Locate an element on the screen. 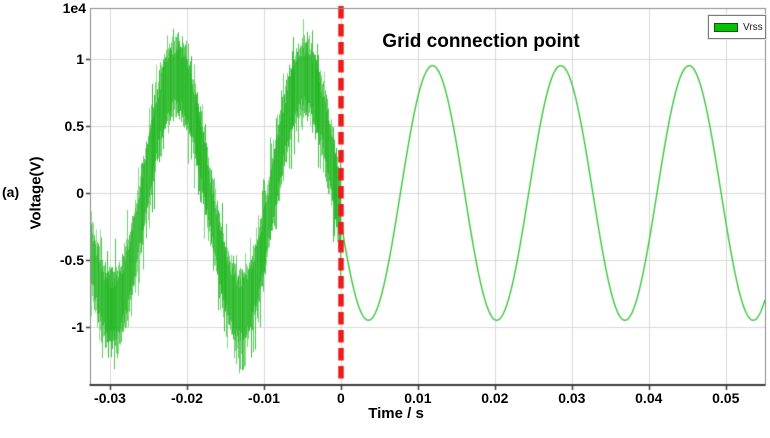 This screenshot has width=770, height=438. x-tick-label: 0.01 is located at coordinates (418, 398).